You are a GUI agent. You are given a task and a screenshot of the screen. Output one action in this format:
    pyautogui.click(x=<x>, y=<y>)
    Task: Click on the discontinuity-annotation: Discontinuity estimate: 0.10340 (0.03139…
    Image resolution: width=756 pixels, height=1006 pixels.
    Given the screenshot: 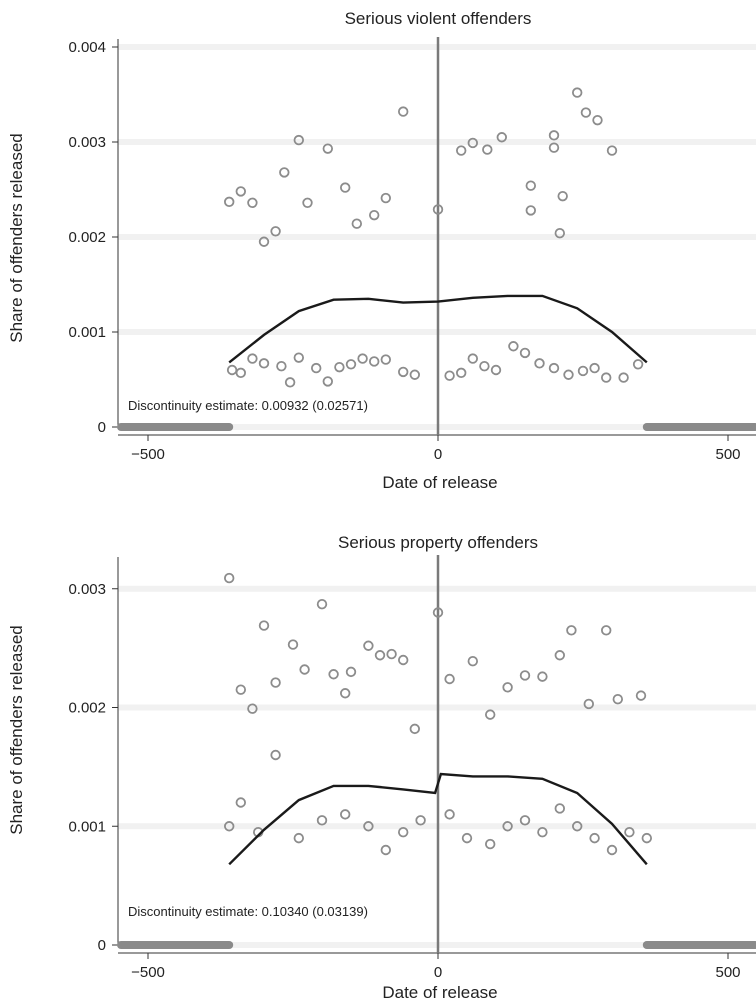 What is the action you would take?
    pyautogui.click(x=248, y=911)
    